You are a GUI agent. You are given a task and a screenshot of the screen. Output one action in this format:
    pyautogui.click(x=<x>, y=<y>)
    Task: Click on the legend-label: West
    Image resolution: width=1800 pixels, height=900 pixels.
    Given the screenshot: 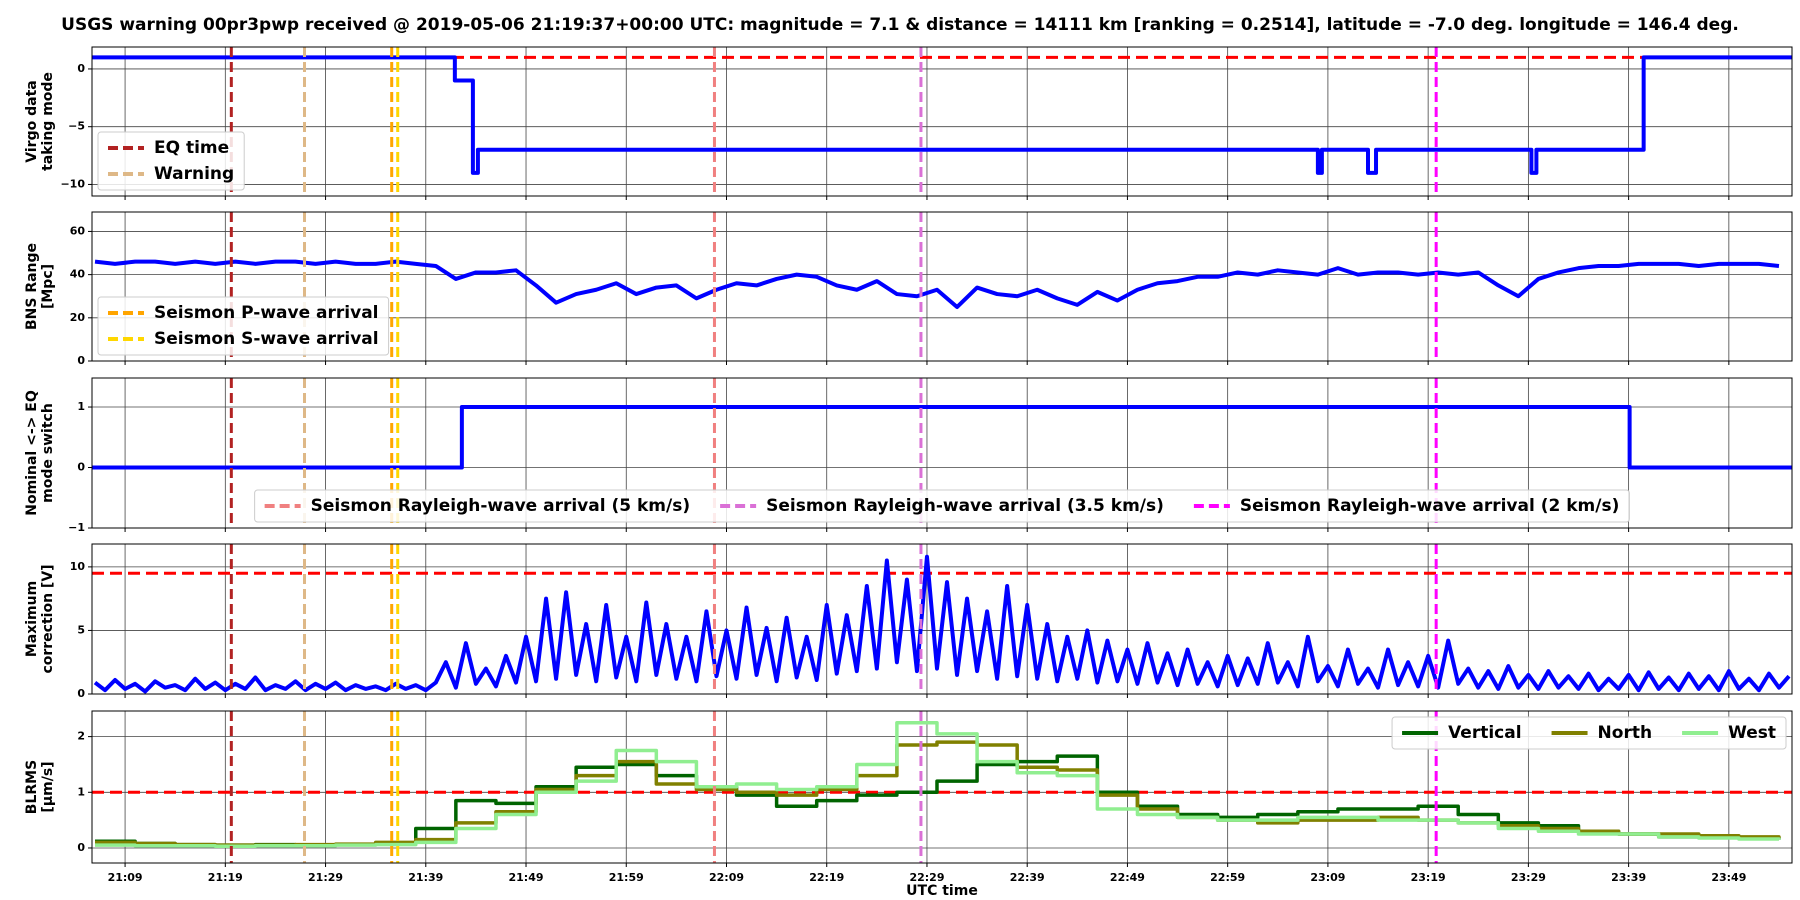 What is the action you would take?
    pyautogui.click(x=1752, y=733)
    